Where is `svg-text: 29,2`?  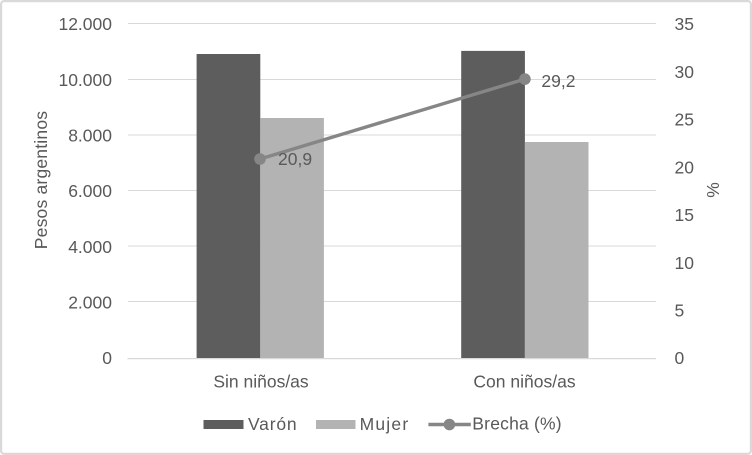 svg-text: 29,2 is located at coordinates (558, 81).